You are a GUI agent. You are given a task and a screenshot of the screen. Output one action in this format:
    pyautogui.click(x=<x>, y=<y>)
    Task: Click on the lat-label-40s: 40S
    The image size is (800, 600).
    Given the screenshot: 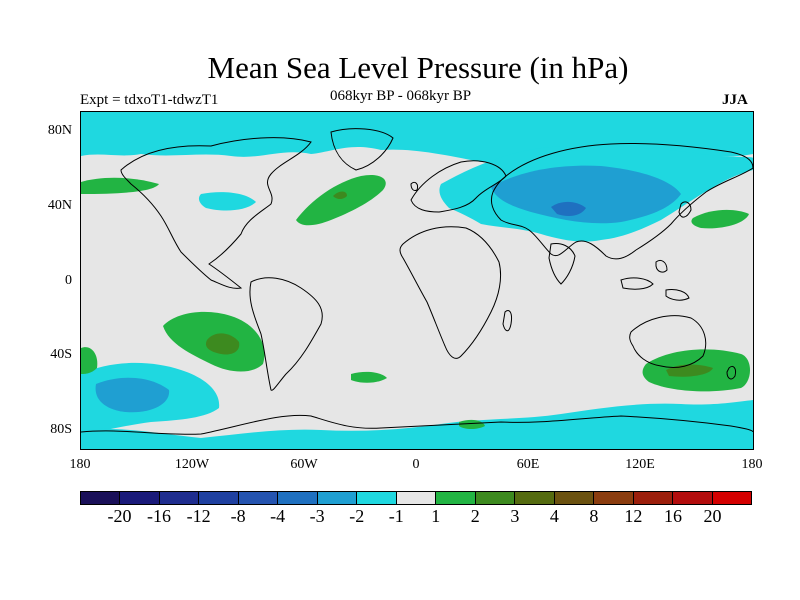 What is the action you would take?
    pyautogui.click(x=61, y=354)
    